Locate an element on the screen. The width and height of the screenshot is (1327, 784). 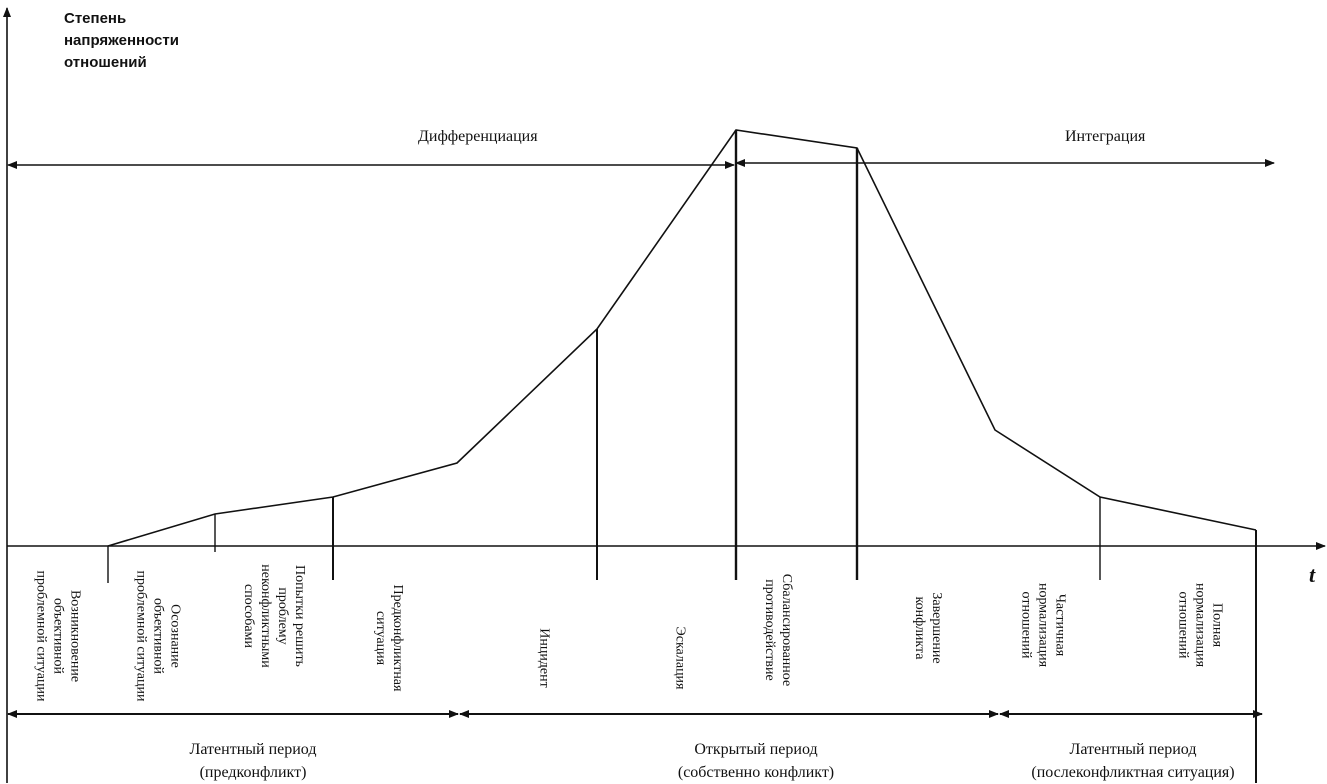
x-axis-label: t is located at coordinates (1312, 574).